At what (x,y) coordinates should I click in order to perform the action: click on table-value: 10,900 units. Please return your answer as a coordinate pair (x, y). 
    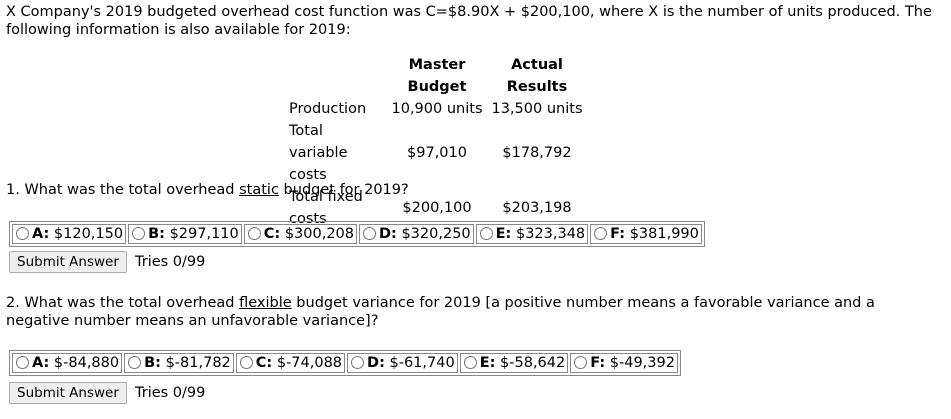
    Looking at the image, I should click on (437, 109).